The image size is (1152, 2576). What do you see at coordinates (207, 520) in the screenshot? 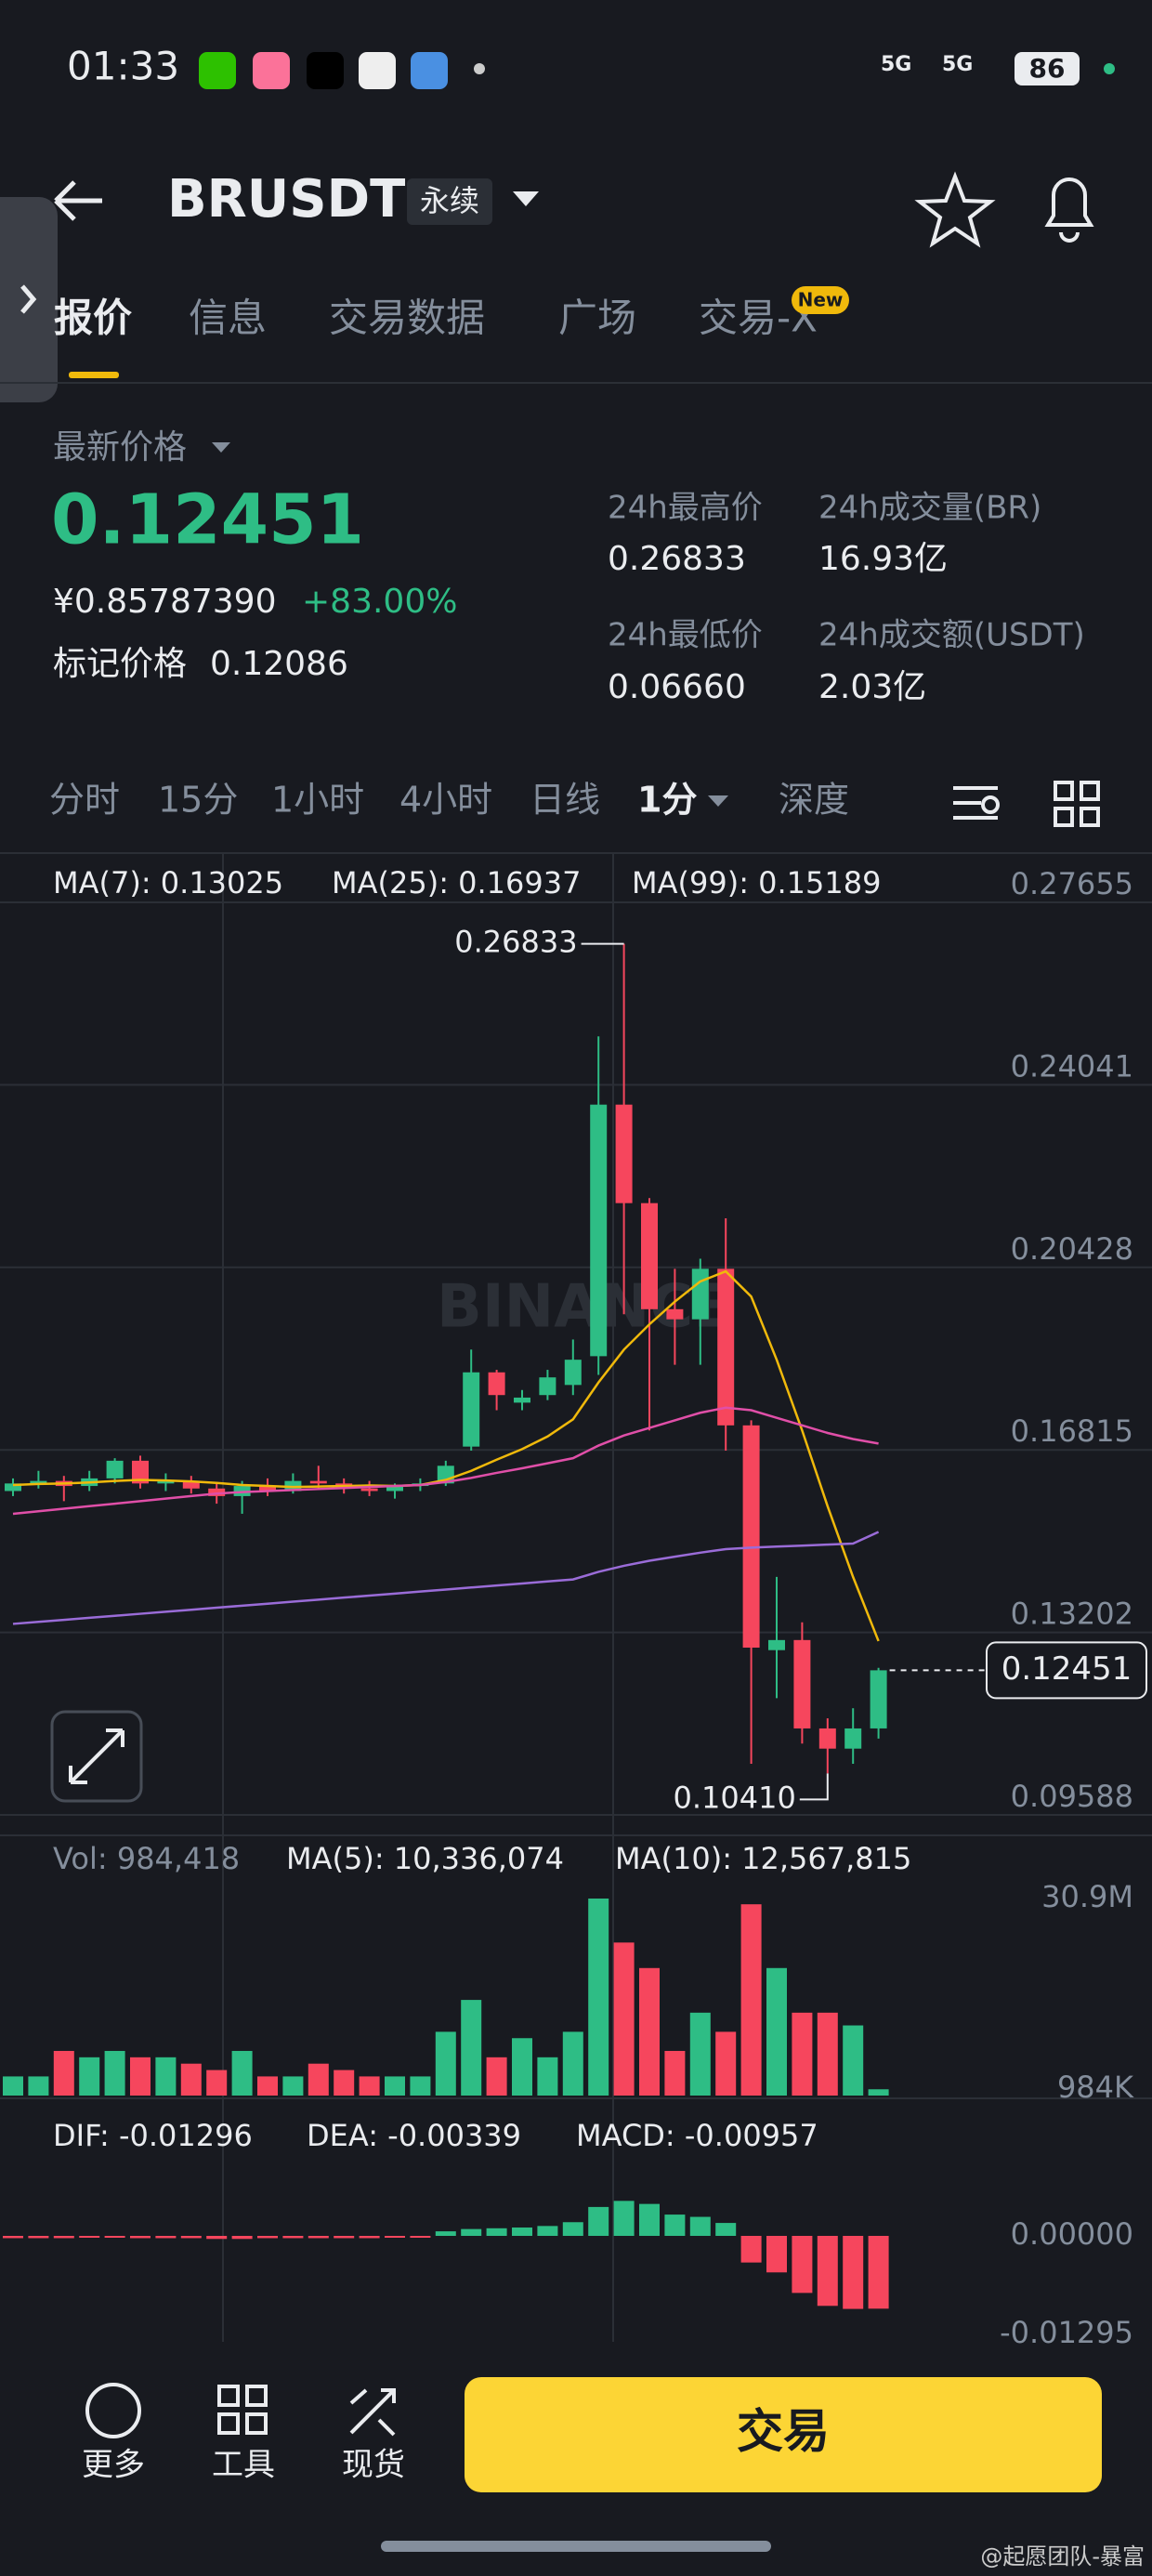
I see `last-price: 0.12451` at bounding box center [207, 520].